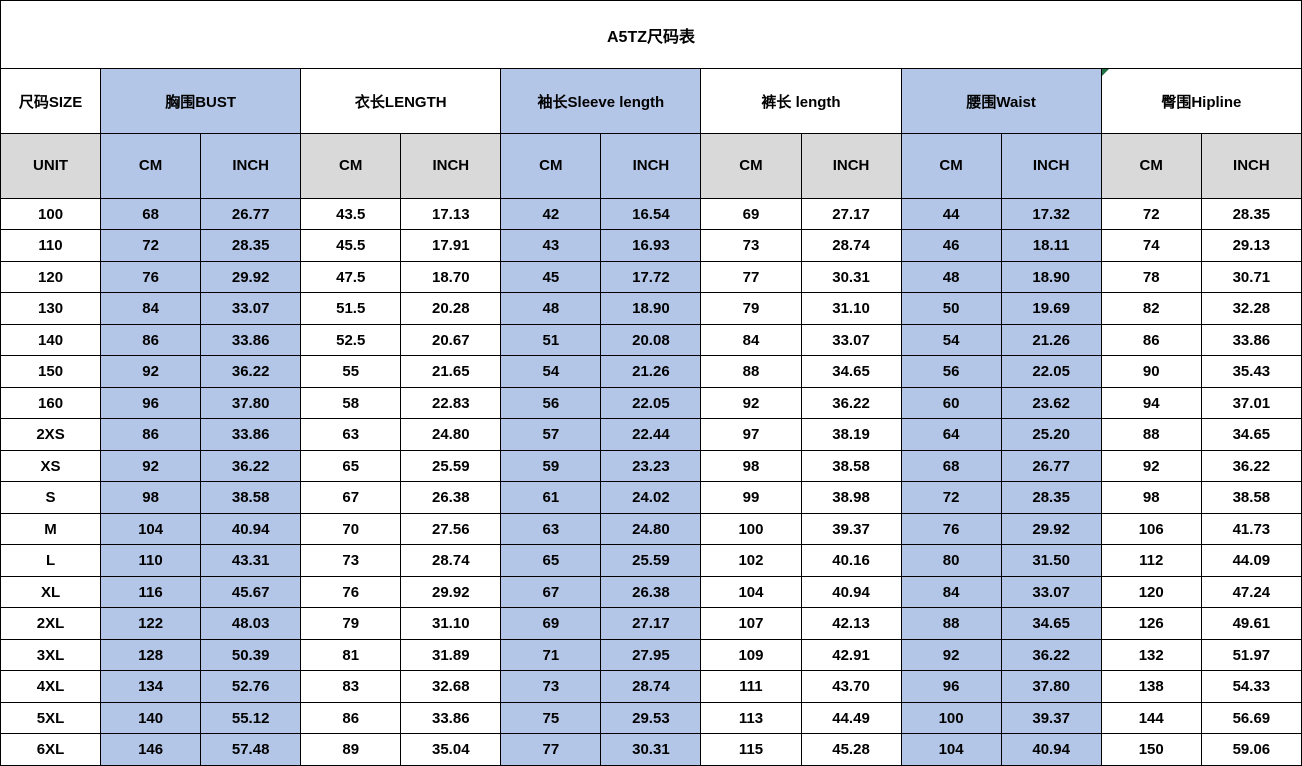 This screenshot has height=766, width=1302. I want to click on row-size-label: XS, so click(51, 466).